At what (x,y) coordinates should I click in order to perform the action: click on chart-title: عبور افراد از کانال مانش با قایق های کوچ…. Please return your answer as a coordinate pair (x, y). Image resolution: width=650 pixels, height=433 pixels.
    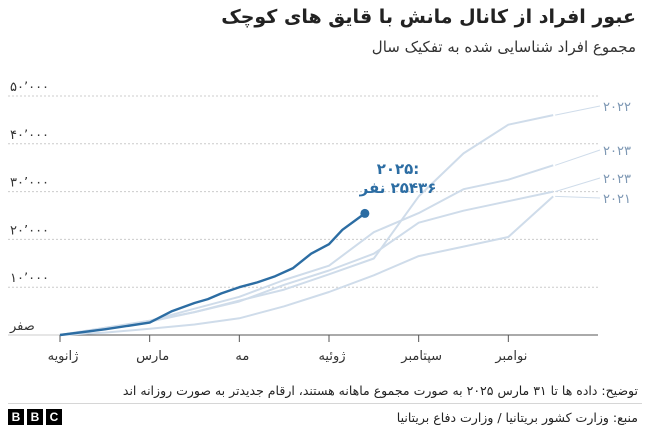
    Looking at the image, I should click on (428, 17).